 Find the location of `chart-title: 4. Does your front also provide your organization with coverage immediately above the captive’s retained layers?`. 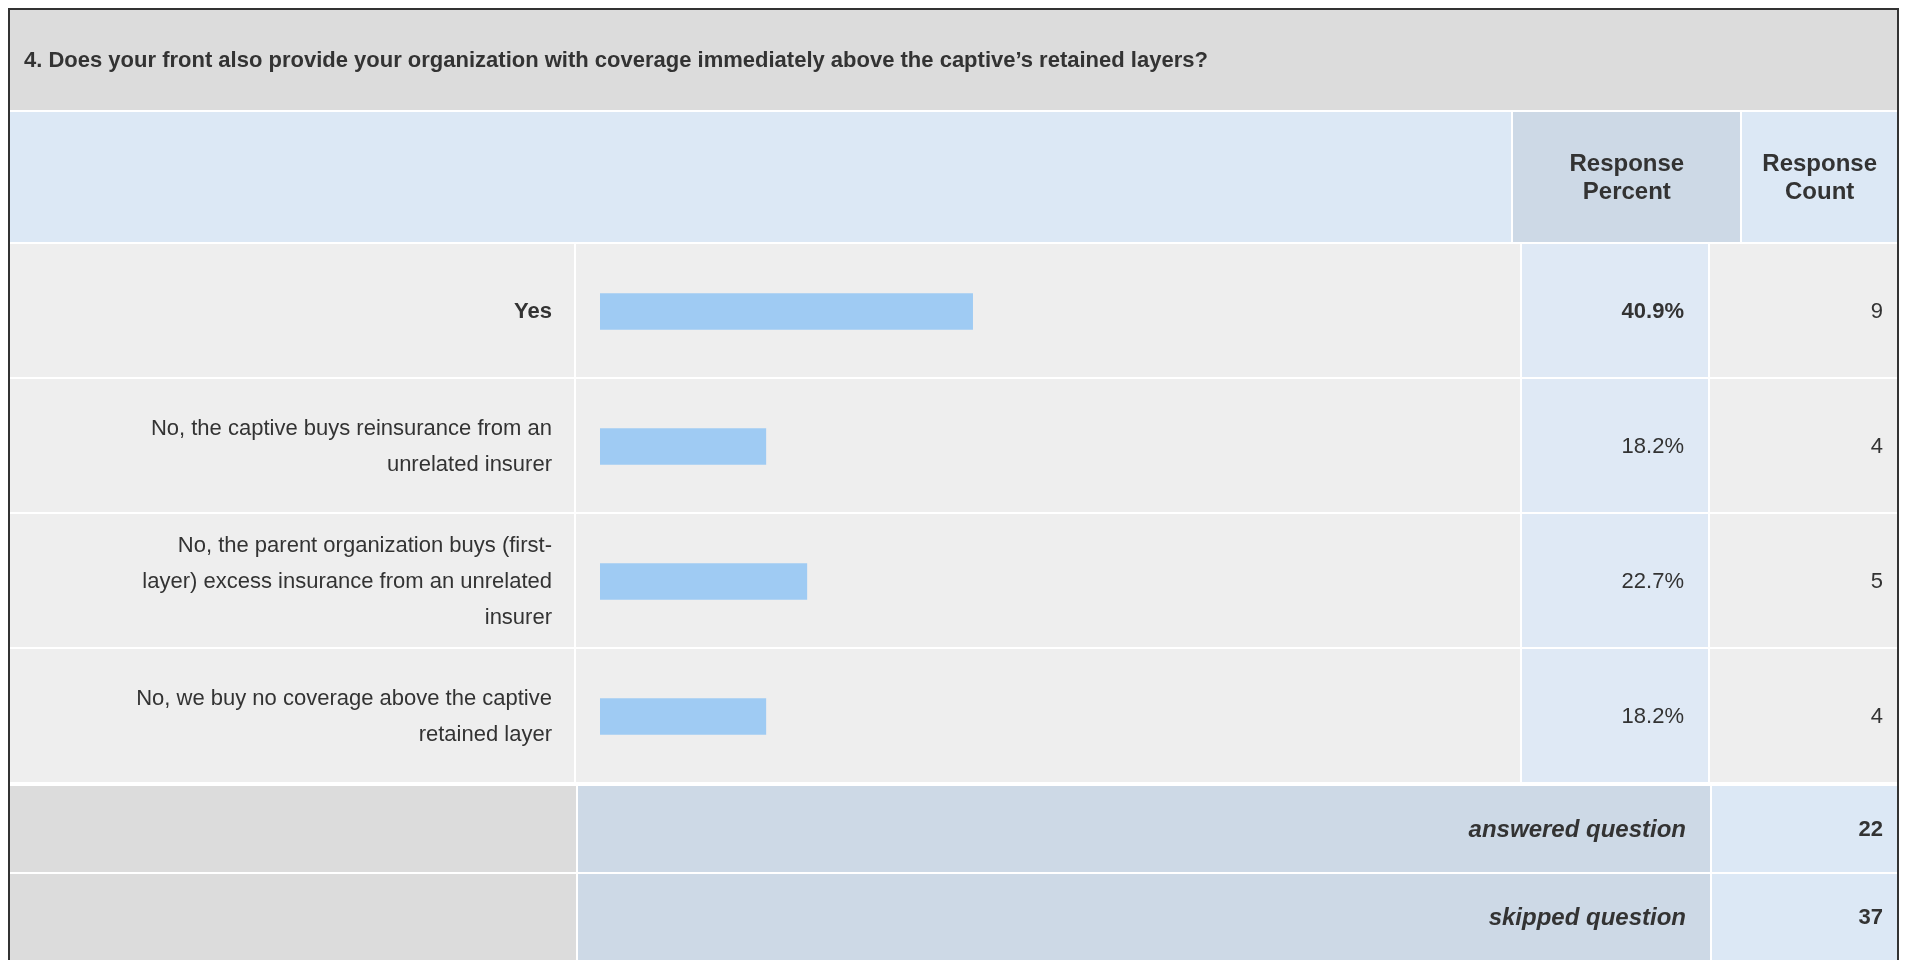

chart-title: 4. Does your front also provide your organization with coverage immediately above the captive’s retained layers? is located at coordinates (953, 61).